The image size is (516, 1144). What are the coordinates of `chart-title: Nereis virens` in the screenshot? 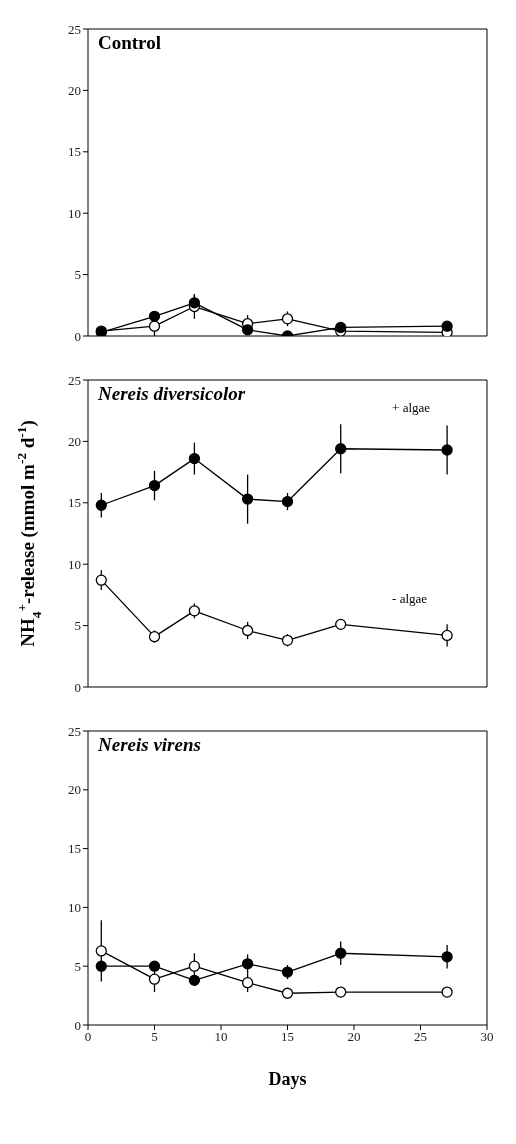 It's located at (149, 745).